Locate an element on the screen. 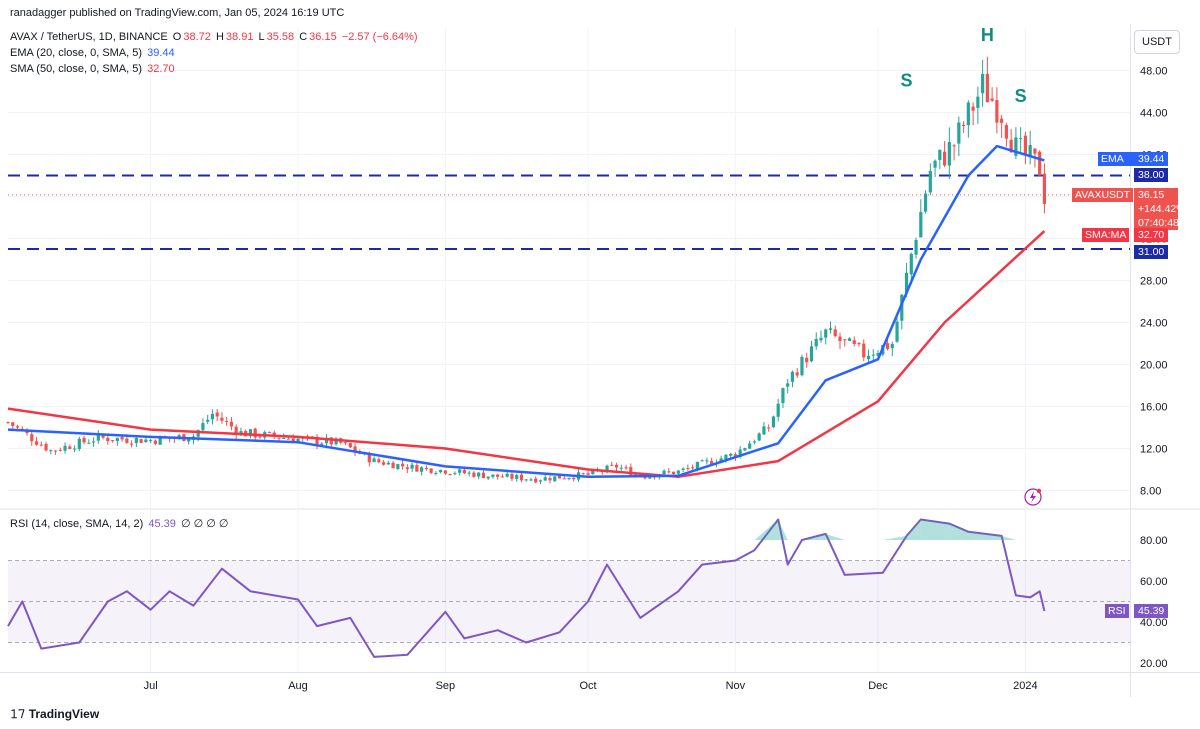 The height and width of the screenshot is (729, 1200). price-tick-label: 12.00 is located at coordinates (1154, 450).